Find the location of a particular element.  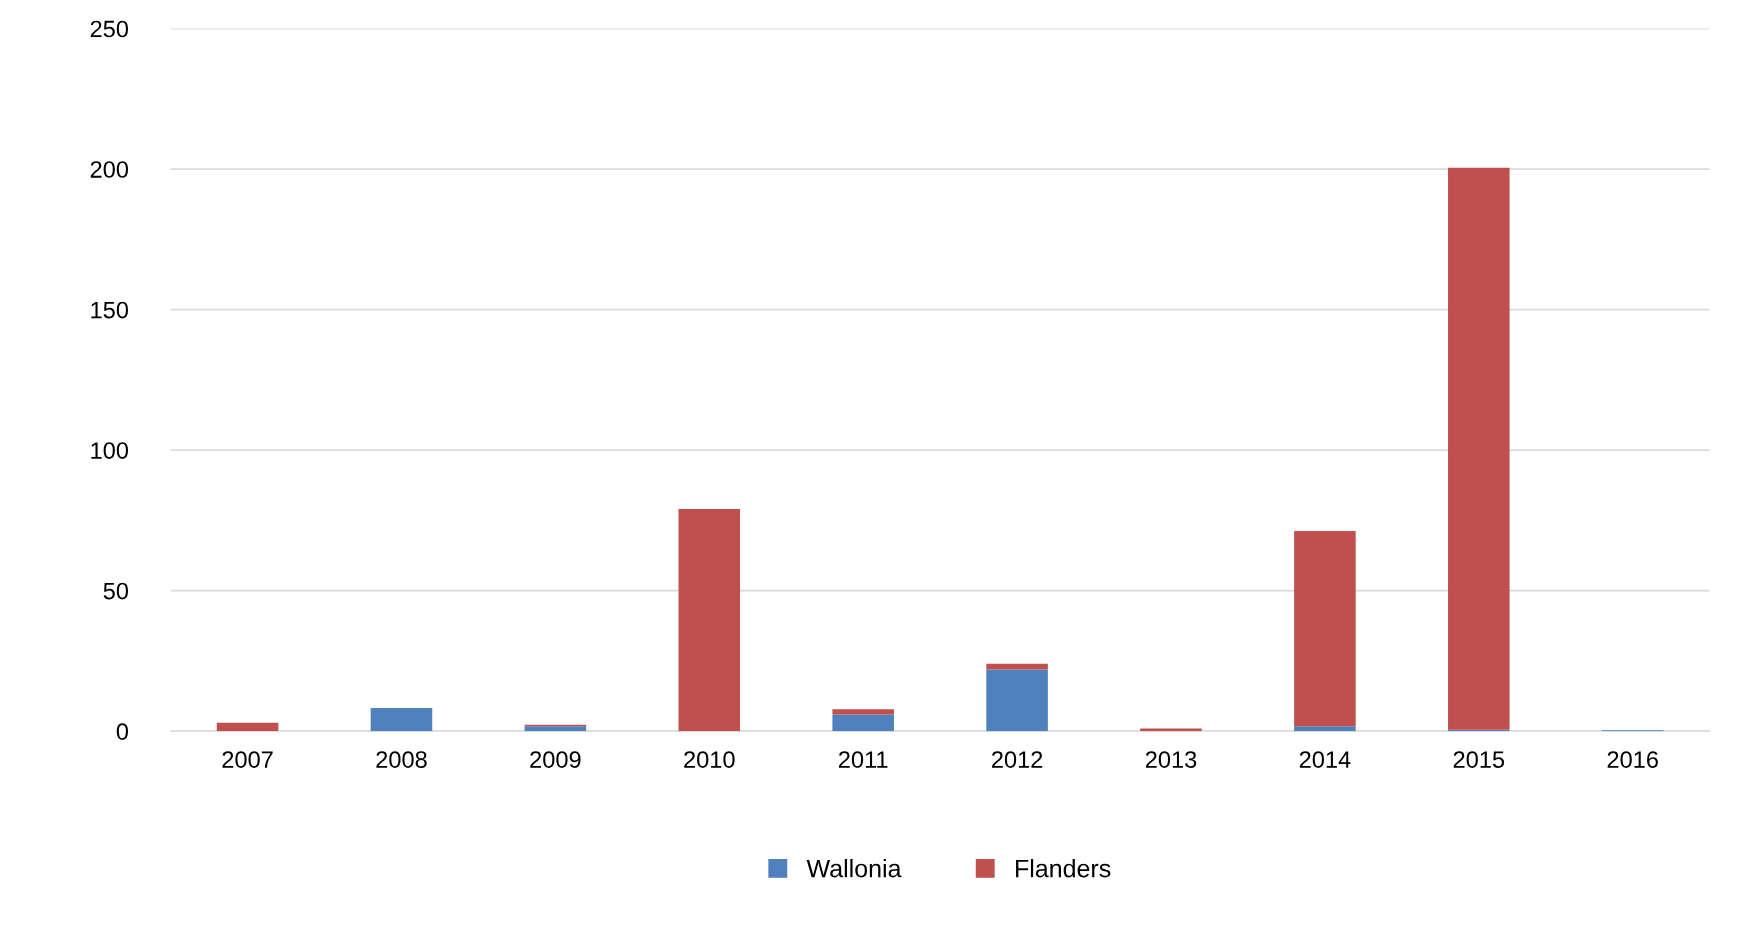

y-tick-label: 0 is located at coordinates (122, 731).